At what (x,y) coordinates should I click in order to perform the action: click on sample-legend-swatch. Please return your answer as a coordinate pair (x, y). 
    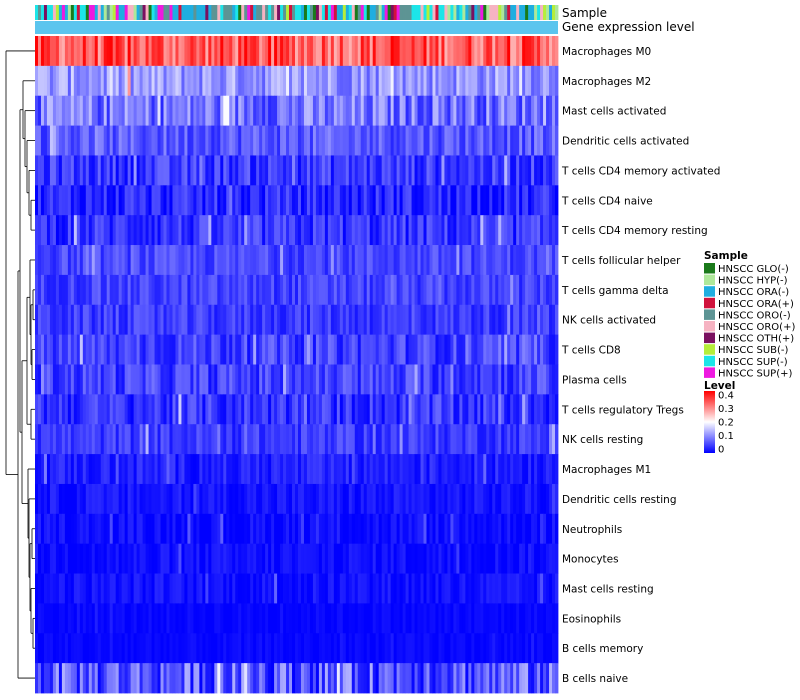
    Looking at the image, I should click on (709, 280).